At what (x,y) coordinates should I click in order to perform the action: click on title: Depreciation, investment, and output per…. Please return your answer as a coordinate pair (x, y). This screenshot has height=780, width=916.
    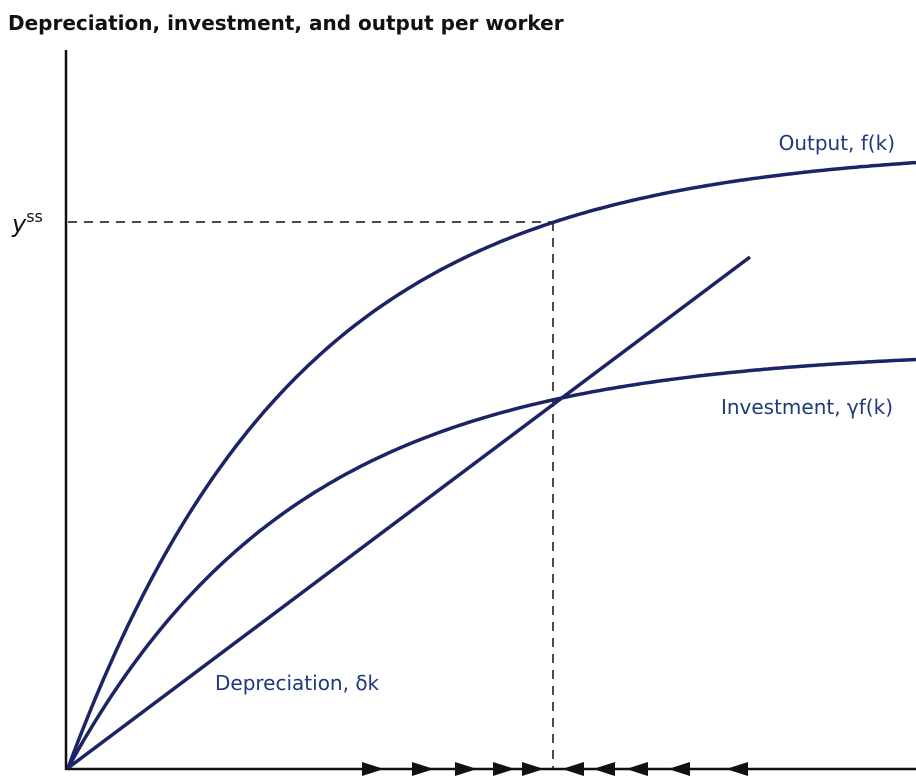
    Looking at the image, I should click on (286, 23).